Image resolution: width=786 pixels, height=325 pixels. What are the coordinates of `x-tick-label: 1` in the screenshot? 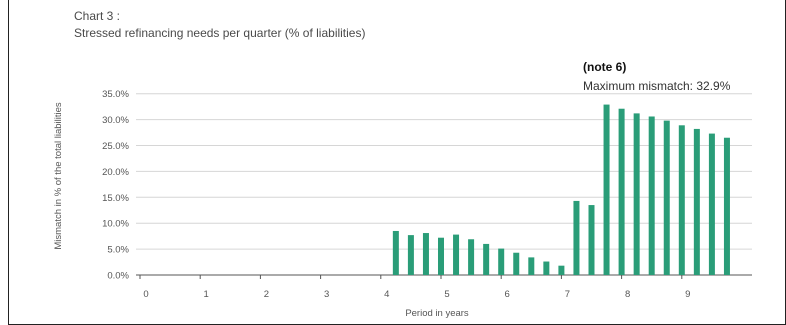 It's located at (206, 294).